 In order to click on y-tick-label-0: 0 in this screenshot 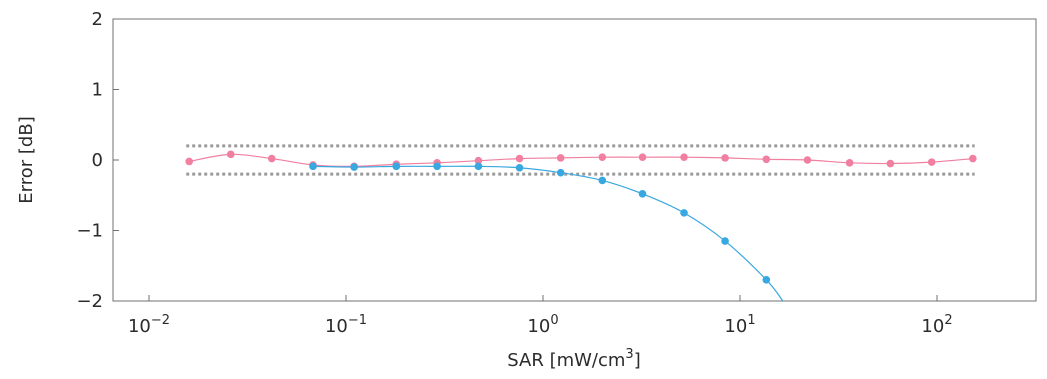, I will do `click(97, 160)`.